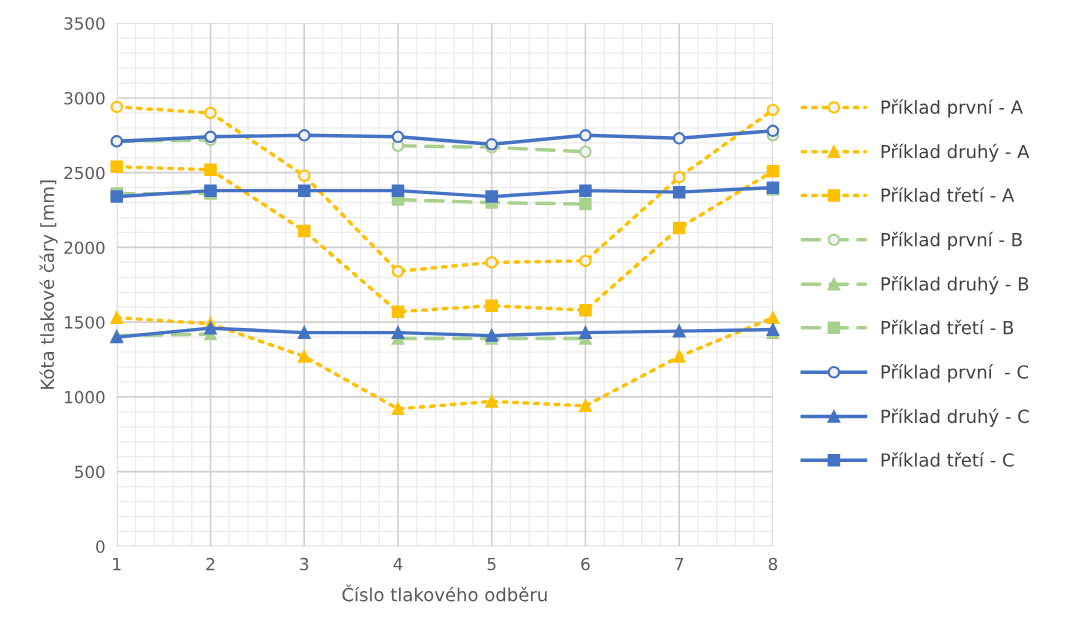 The height and width of the screenshot is (628, 1081). Describe the element at coordinates (398, 564) in the screenshot. I see `x-tick-label: 4` at that location.